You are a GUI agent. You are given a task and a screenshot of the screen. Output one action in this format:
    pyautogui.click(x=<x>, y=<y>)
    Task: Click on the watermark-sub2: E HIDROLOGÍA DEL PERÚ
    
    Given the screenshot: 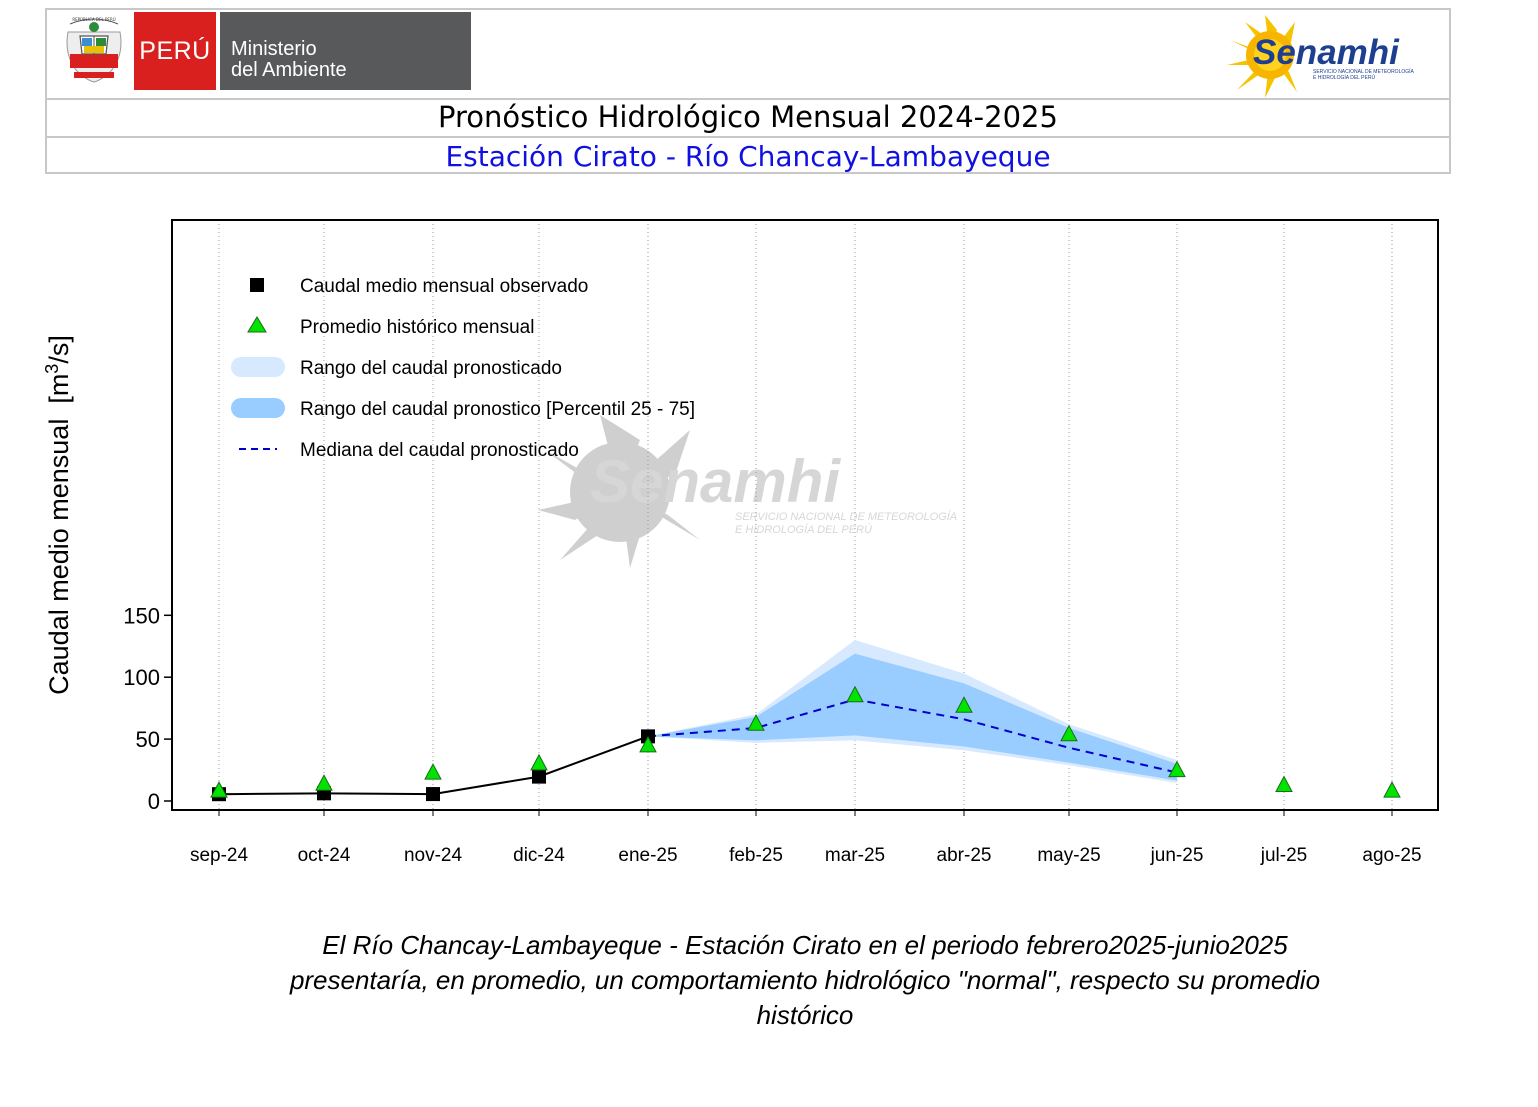 What is the action you would take?
    pyautogui.click(x=803, y=529)
    